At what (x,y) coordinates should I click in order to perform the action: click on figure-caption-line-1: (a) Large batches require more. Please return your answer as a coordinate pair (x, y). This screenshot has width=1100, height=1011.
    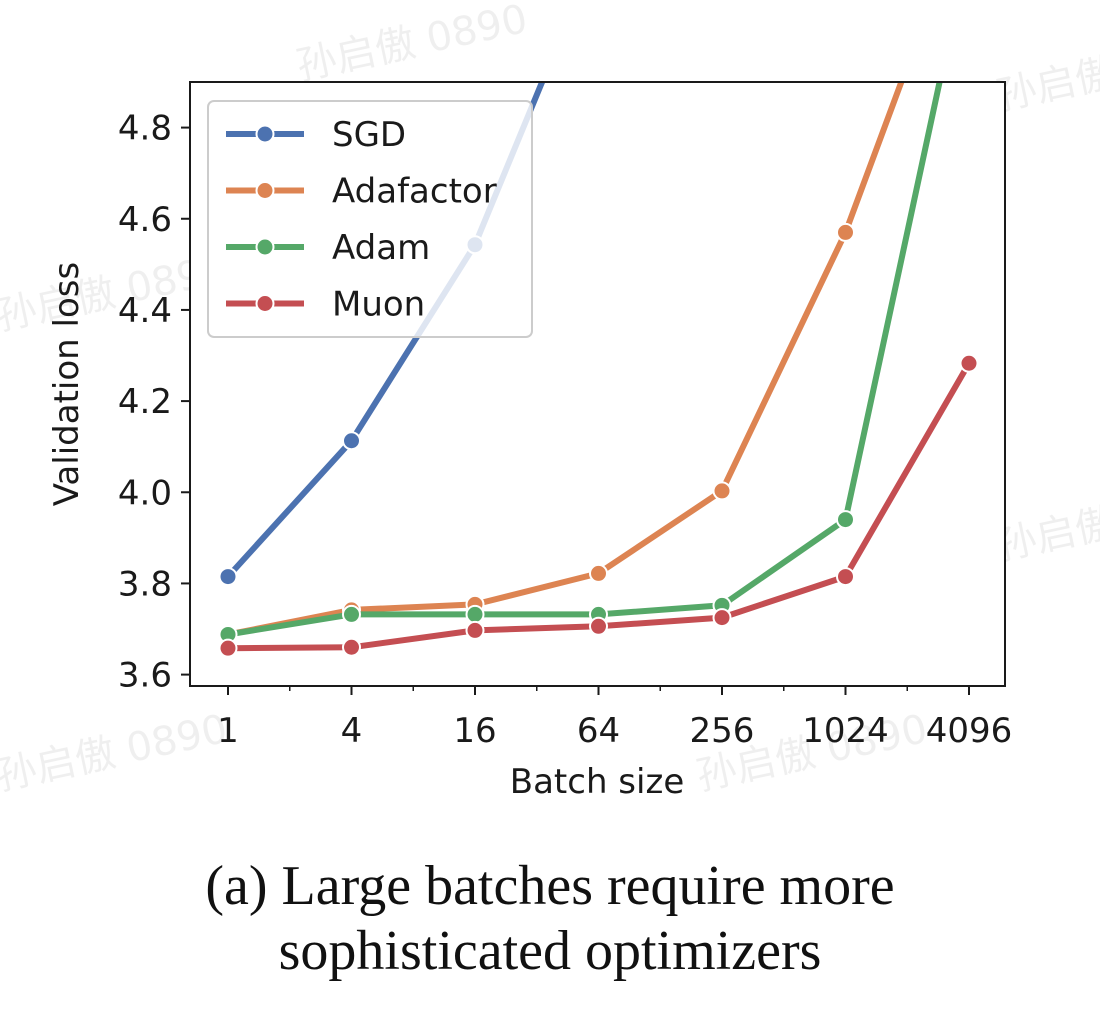
    Looking at the image, I should click on (550, 886).